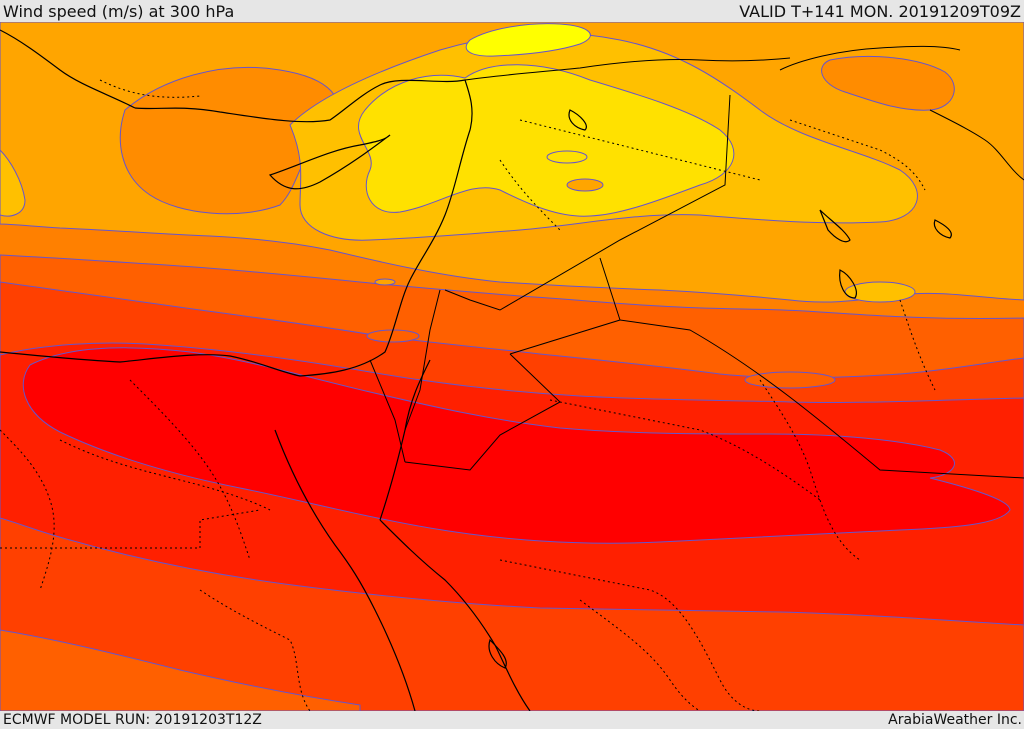 The width and height of the screenshot is (1024, 729). What do you see at coordinates (955, 720) in the screenshot?
I see `credit: ArabiaWeather Inc.` at bounding box center [955, 720].